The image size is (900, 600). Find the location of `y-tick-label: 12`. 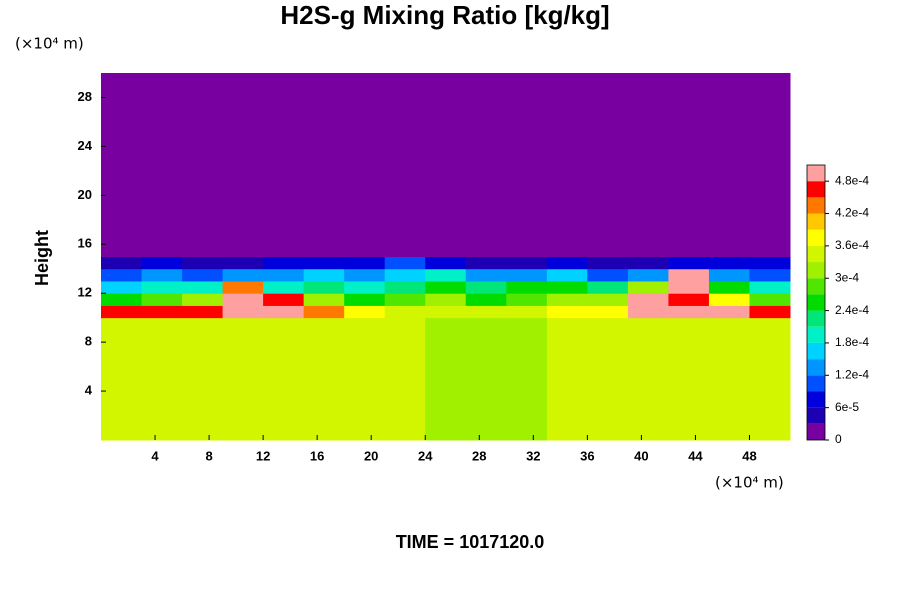

y-tick-label: 12 is located at coordinates (85, 292).